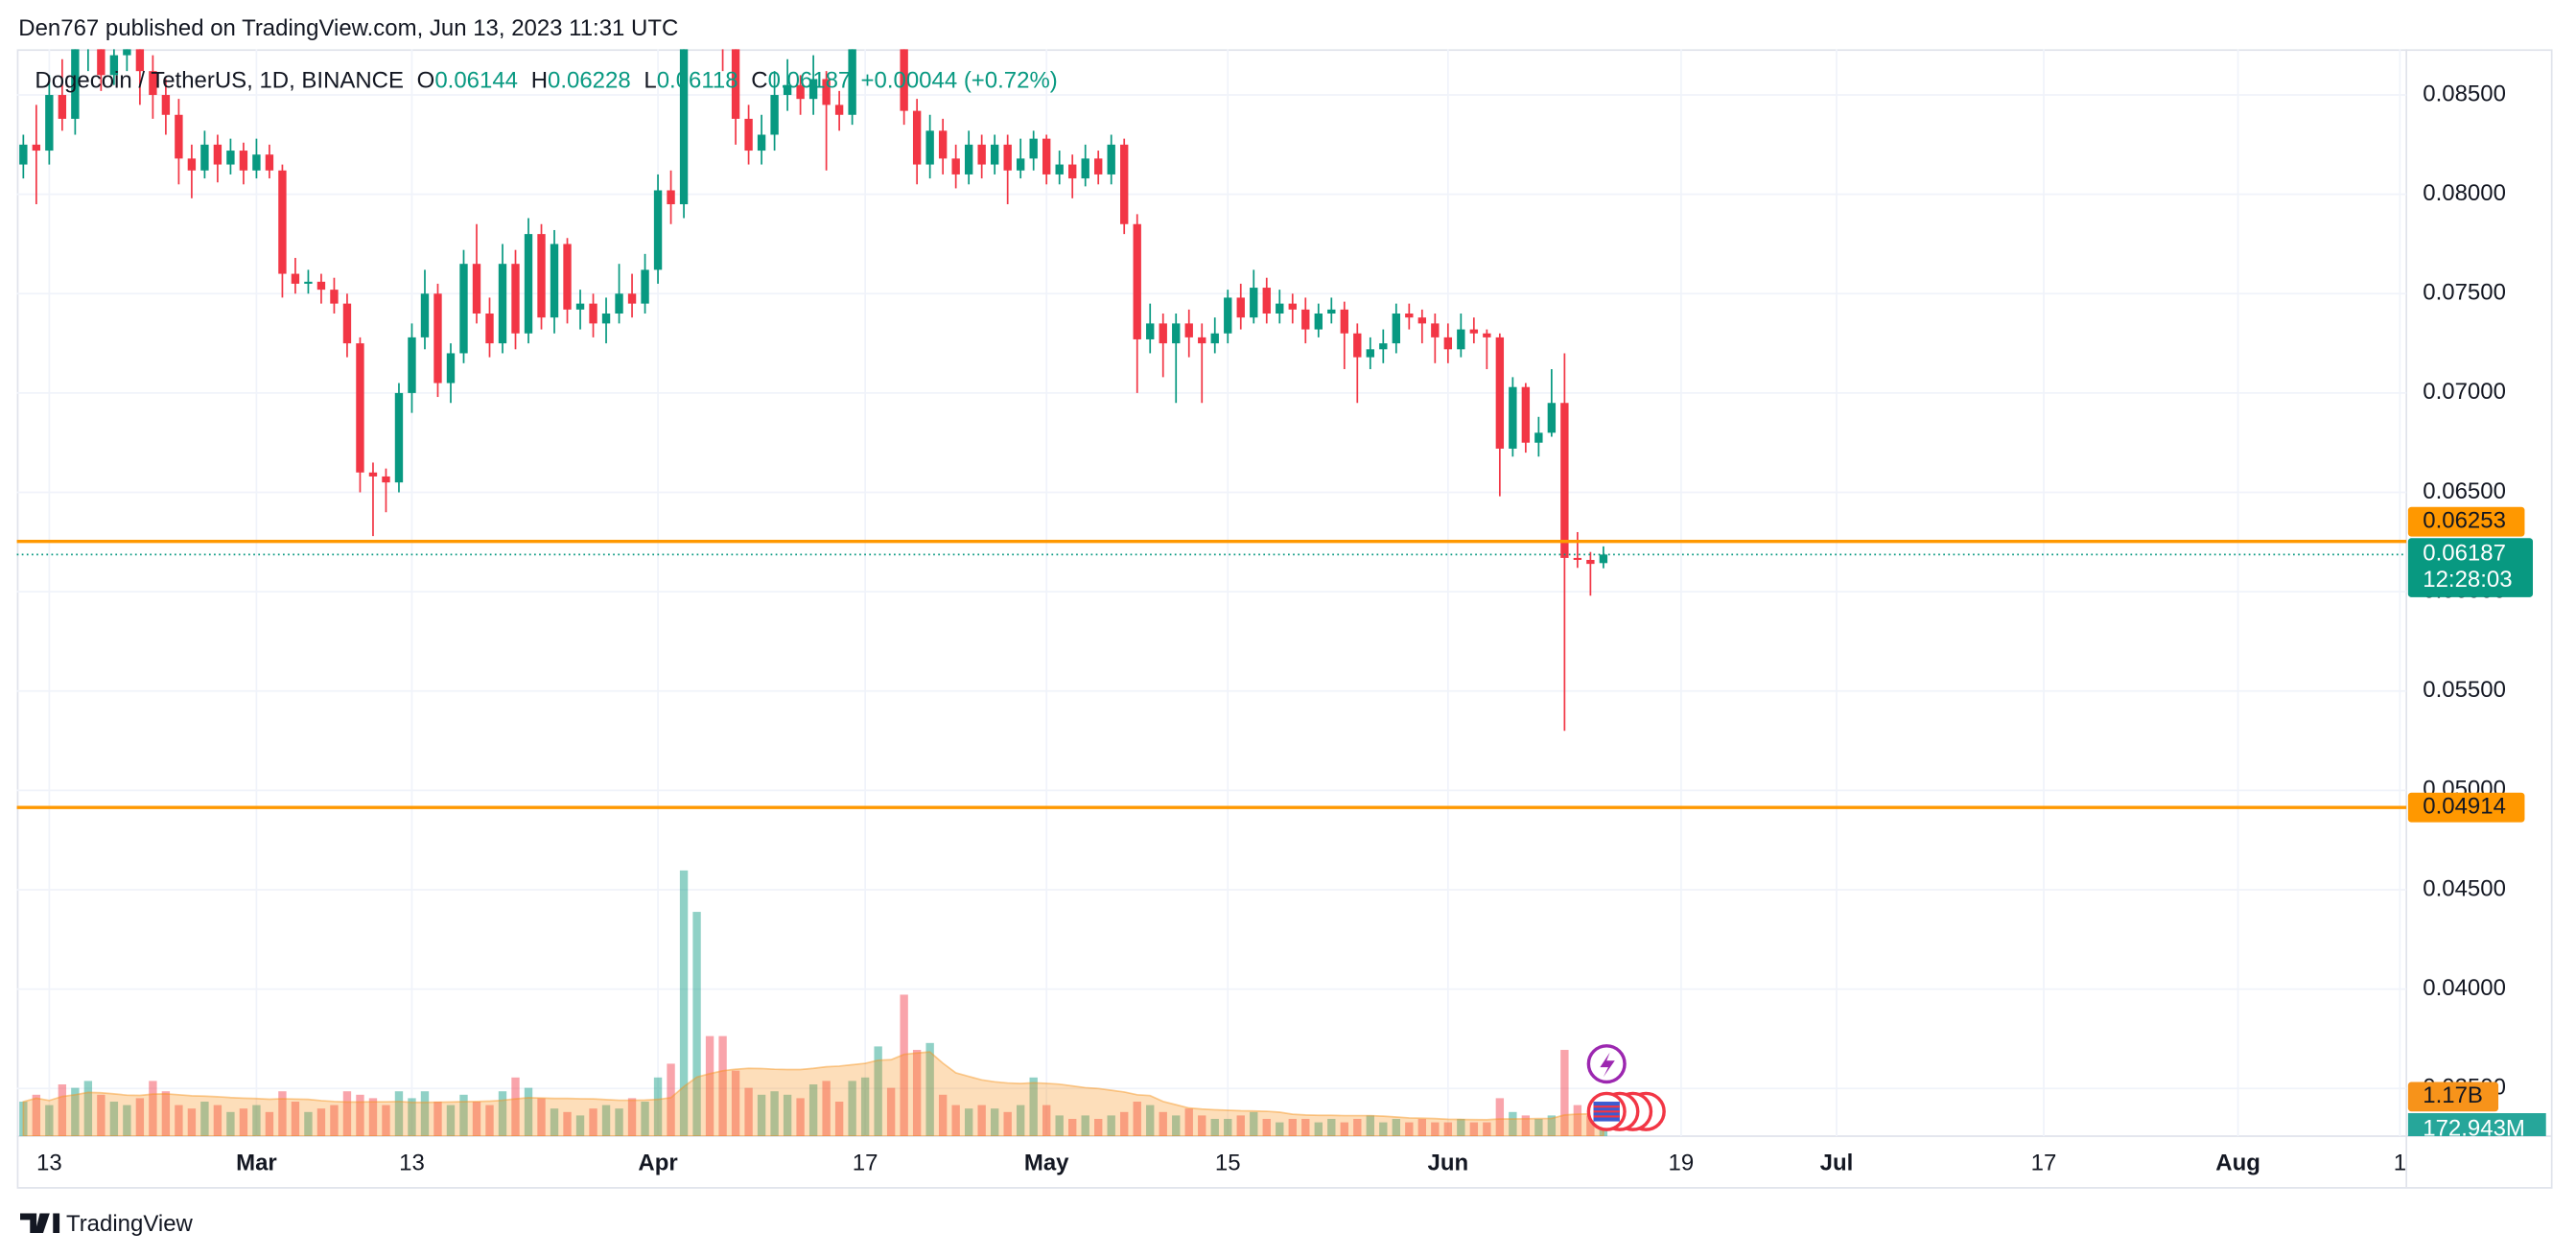 The image size is (2576, 1256). What do you see at coordinates (49, 1162) in the screenshot?
I see `x-tick-label: 13` at bounding box center [49, 1162].